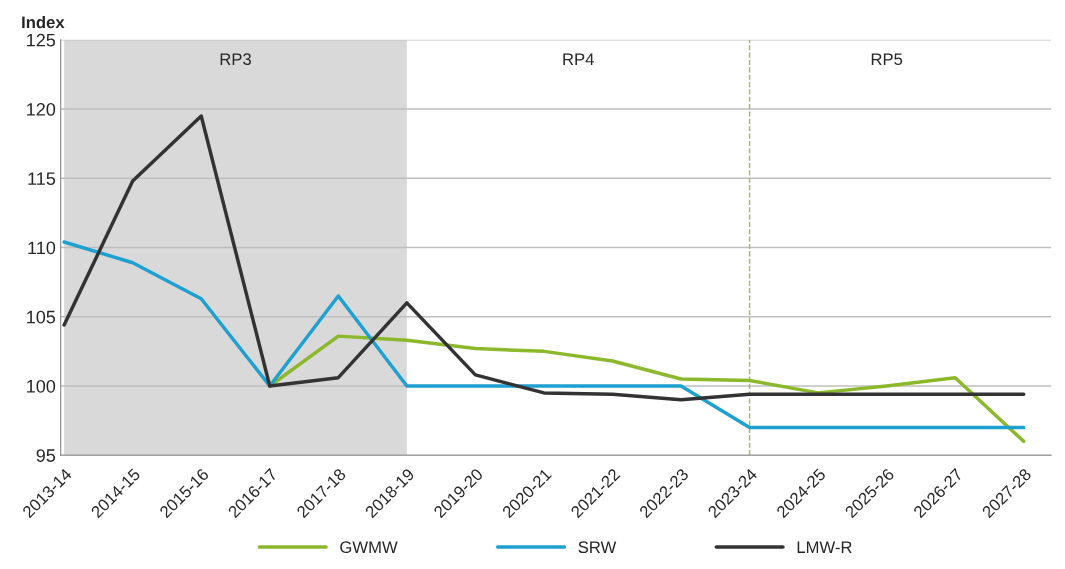  Describe the element at coordinates (41, 40) in the screenshot. I see `y-tick-label: 125` at that location.